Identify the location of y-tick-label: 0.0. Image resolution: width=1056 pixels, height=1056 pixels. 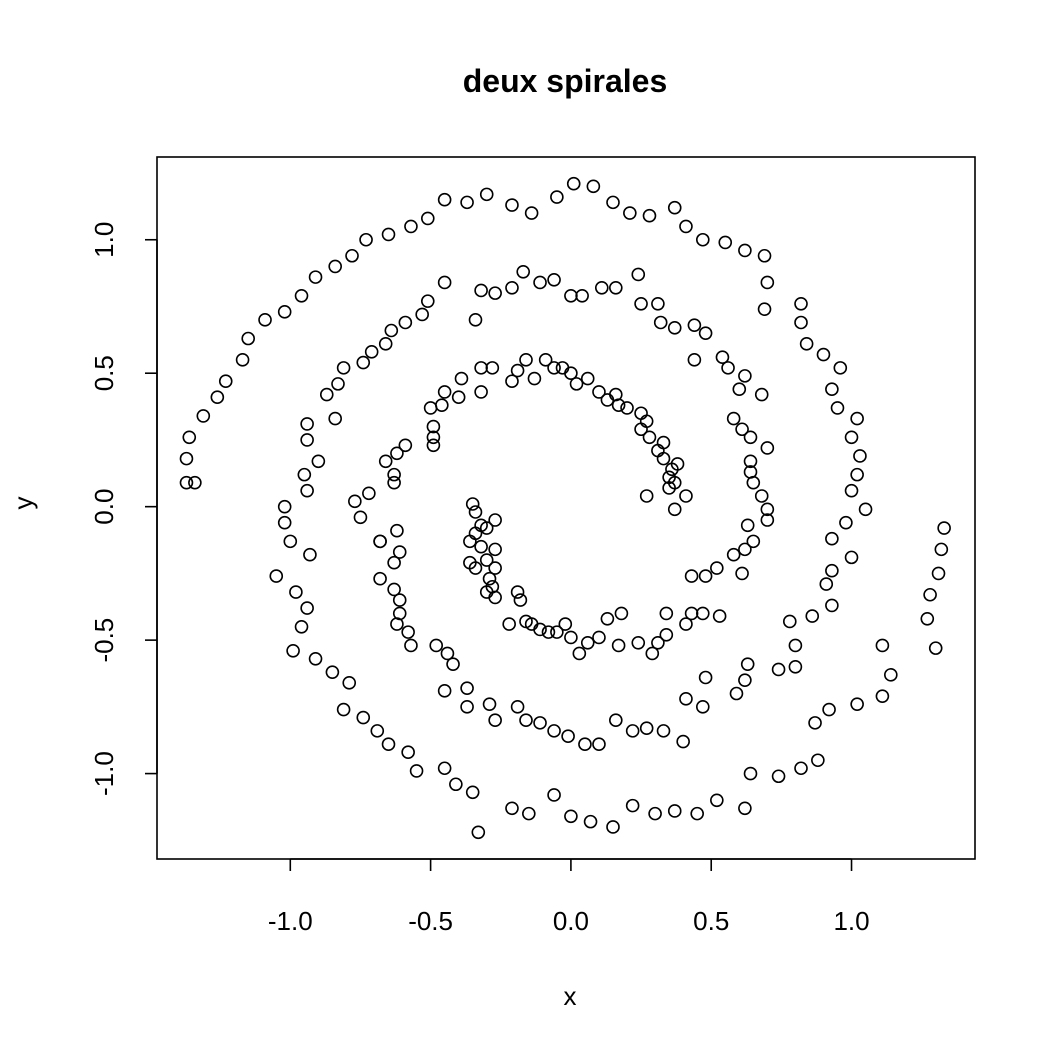
(104, 507).